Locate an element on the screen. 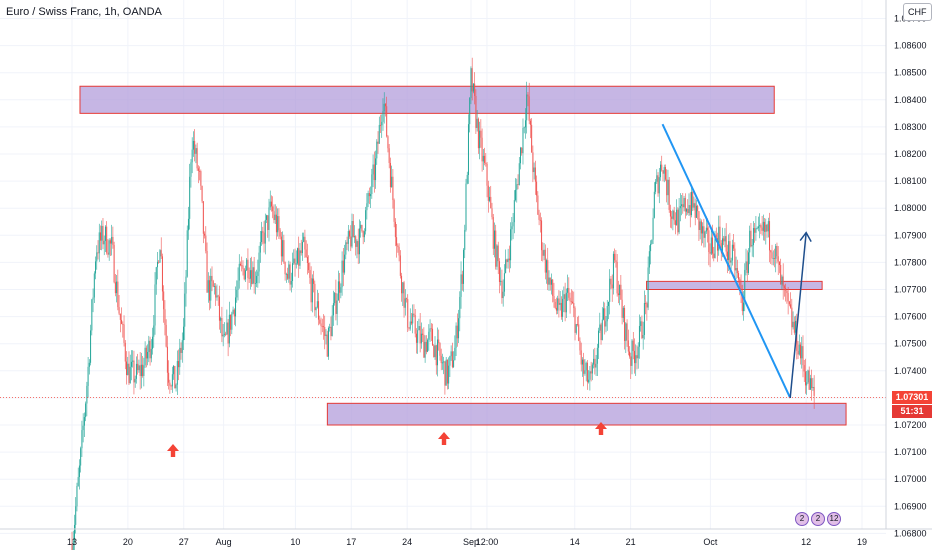  resistance-zone is located at coordinates (427, 99).